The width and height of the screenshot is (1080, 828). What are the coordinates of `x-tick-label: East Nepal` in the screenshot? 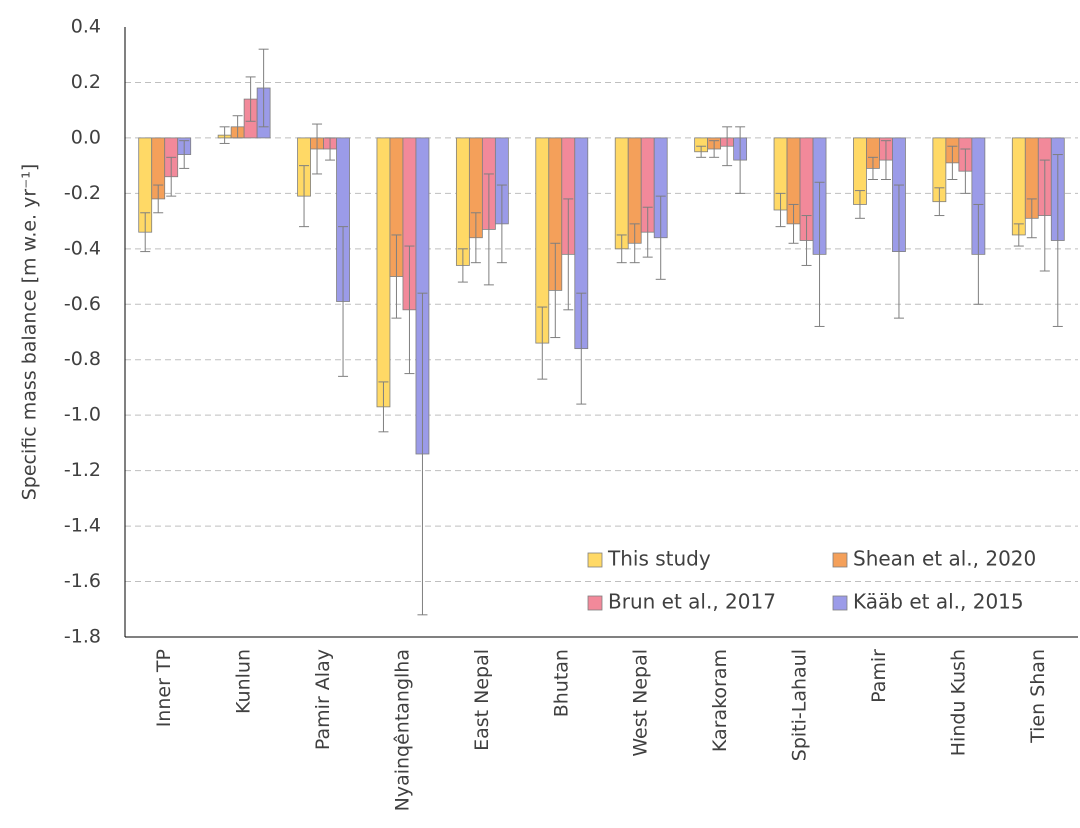 It's located at (482, 700).